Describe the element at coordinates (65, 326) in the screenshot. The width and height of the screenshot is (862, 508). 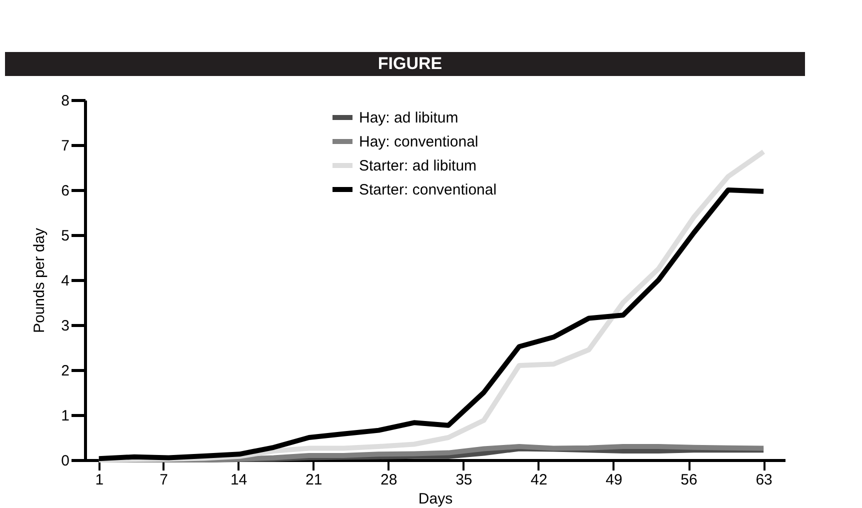
I see `y-tick-label: 3` at that location.